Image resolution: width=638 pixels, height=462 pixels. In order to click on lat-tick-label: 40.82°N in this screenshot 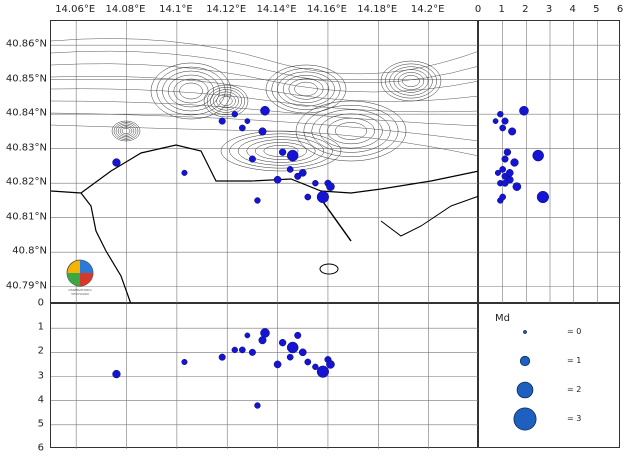, I will do `click(26, 182)`.